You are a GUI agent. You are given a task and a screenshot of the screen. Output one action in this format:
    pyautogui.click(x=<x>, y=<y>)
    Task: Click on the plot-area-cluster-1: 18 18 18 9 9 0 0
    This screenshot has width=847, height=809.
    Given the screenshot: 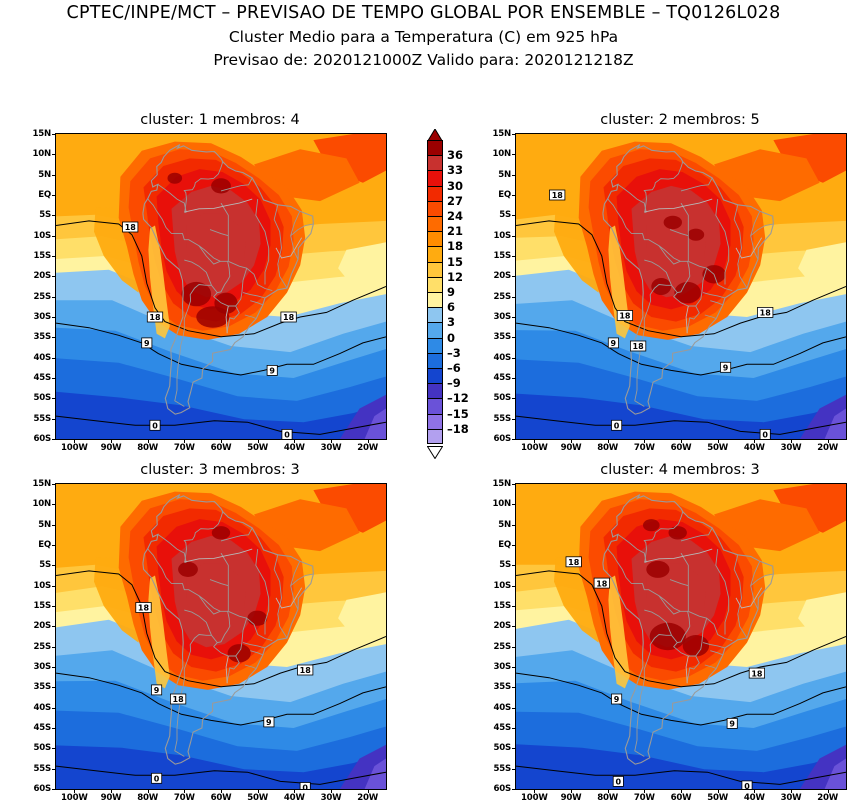 What is the action you would take?
    pyautogui.click(x=221, y=286)
    